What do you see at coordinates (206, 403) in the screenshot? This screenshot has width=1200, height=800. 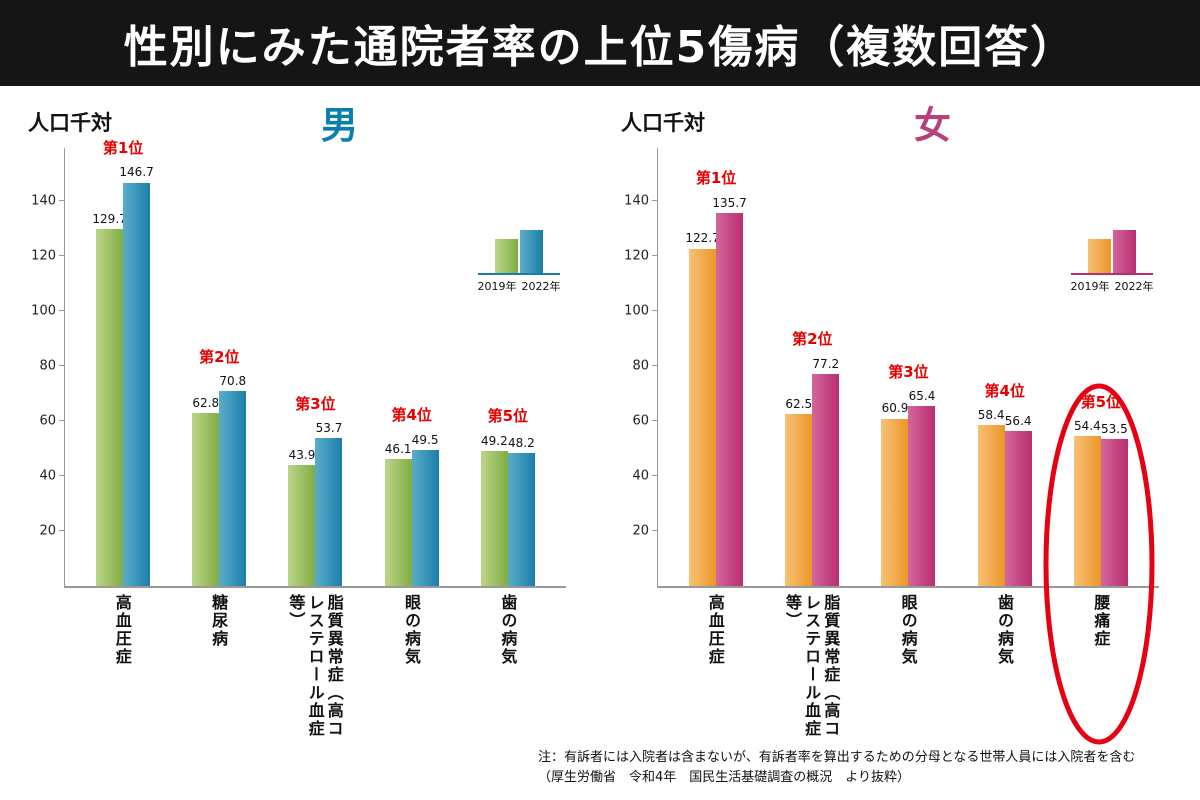 I see `value-label: 62.8` at bounding box center [206, 403].